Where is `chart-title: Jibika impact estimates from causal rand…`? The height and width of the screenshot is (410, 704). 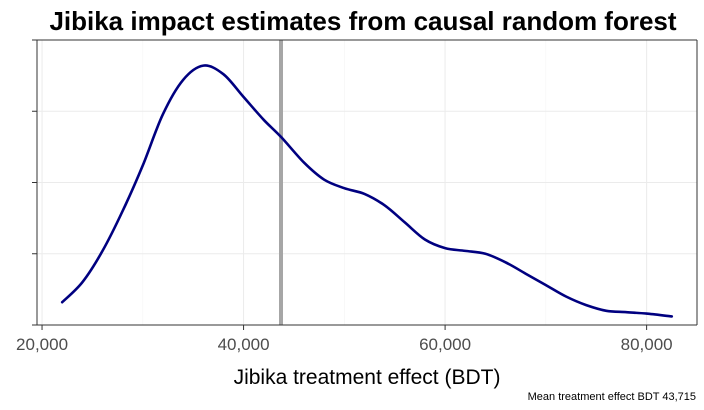
chart-title: Jibika impact estimates from causal rand… is located at coordinates (362, 21).